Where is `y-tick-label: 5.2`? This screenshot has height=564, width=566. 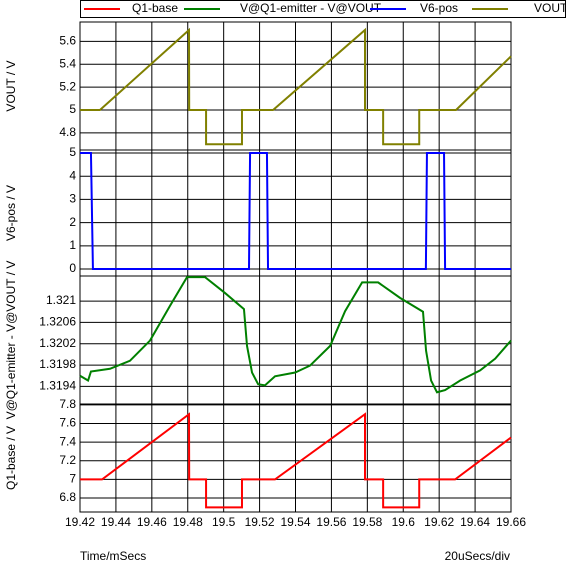 y-tick-label: 5.2 is located at coordinates (67, 86).